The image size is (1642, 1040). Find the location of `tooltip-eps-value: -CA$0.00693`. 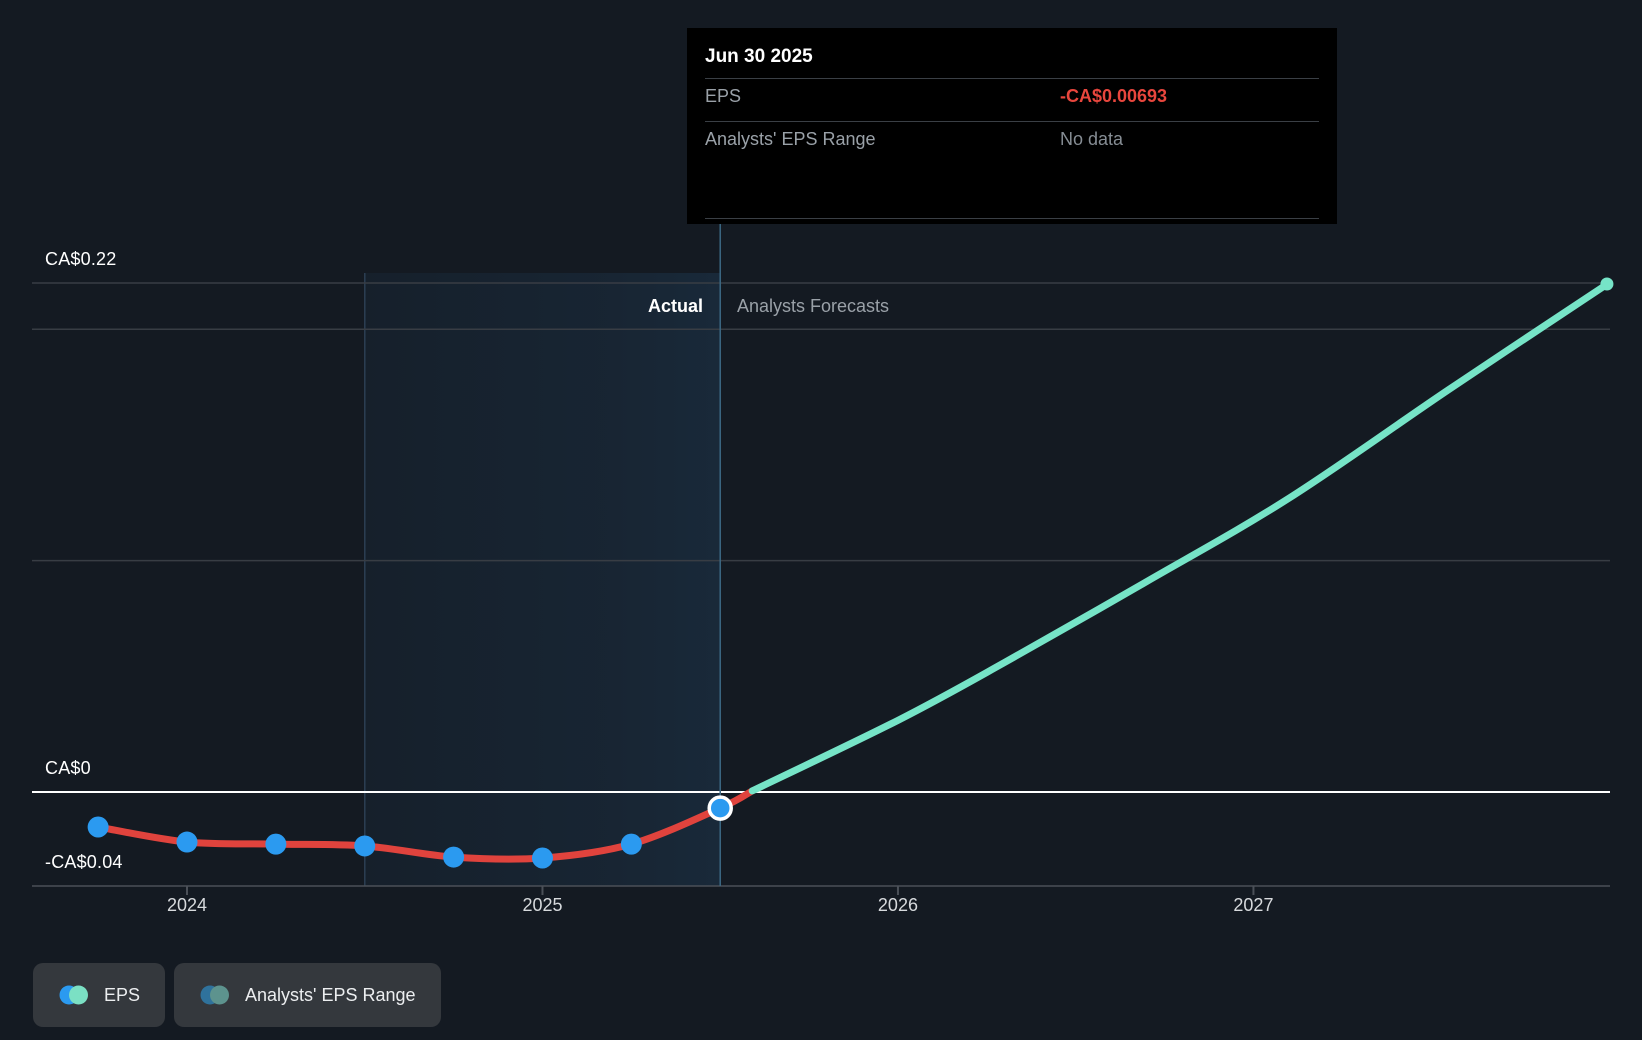

tooltip-eps-value: -CA$0.00693 is located at coordinates (1114, 95).